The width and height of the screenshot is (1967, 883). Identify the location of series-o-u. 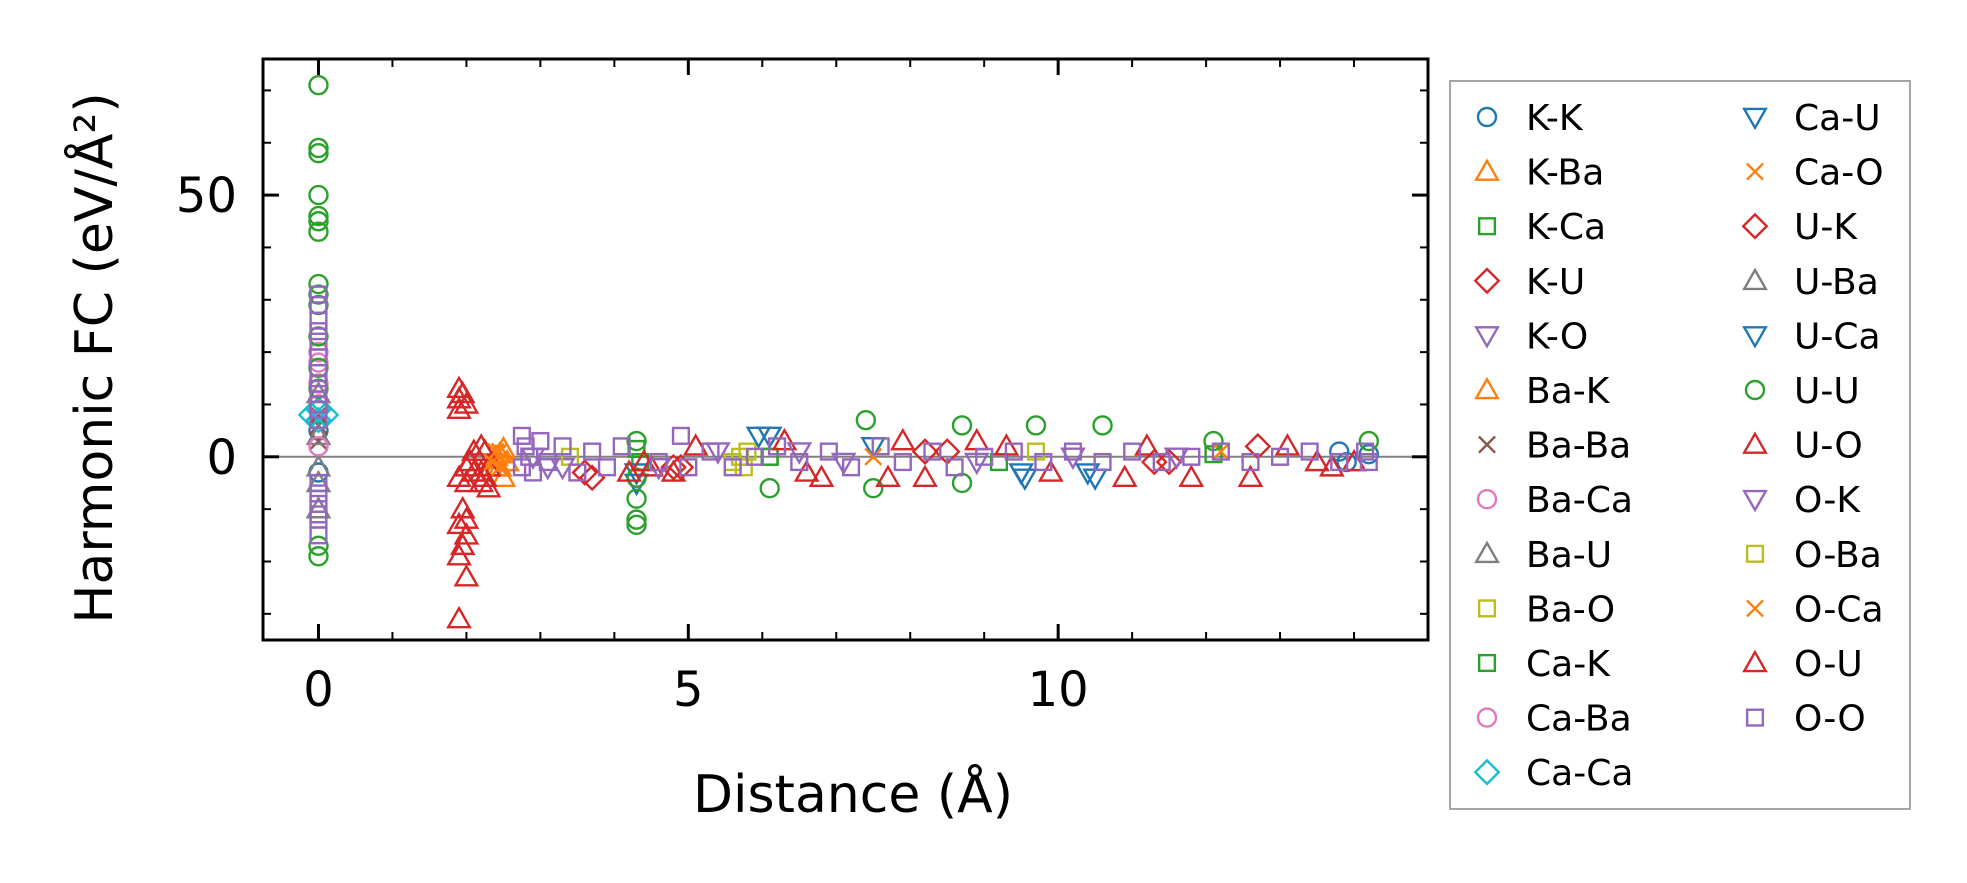
(893, 455).